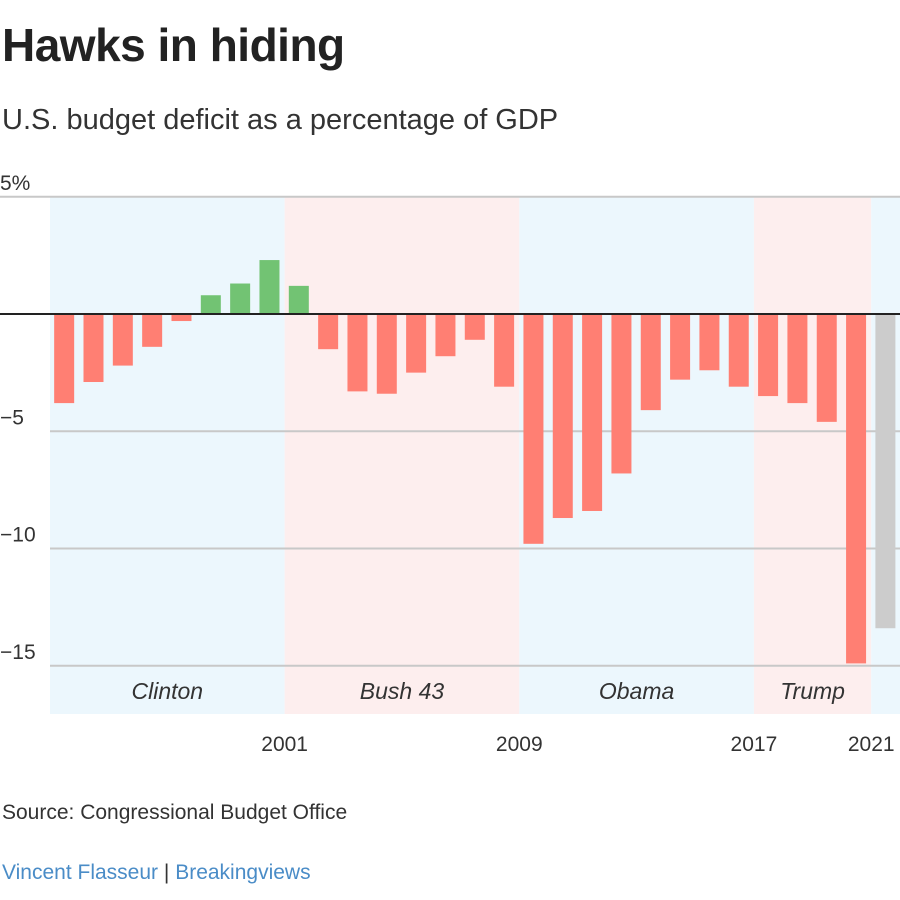 Image resolution: width=900 pixels, height=900 pixels. I want to click on bar-1993, so click(64, 359).